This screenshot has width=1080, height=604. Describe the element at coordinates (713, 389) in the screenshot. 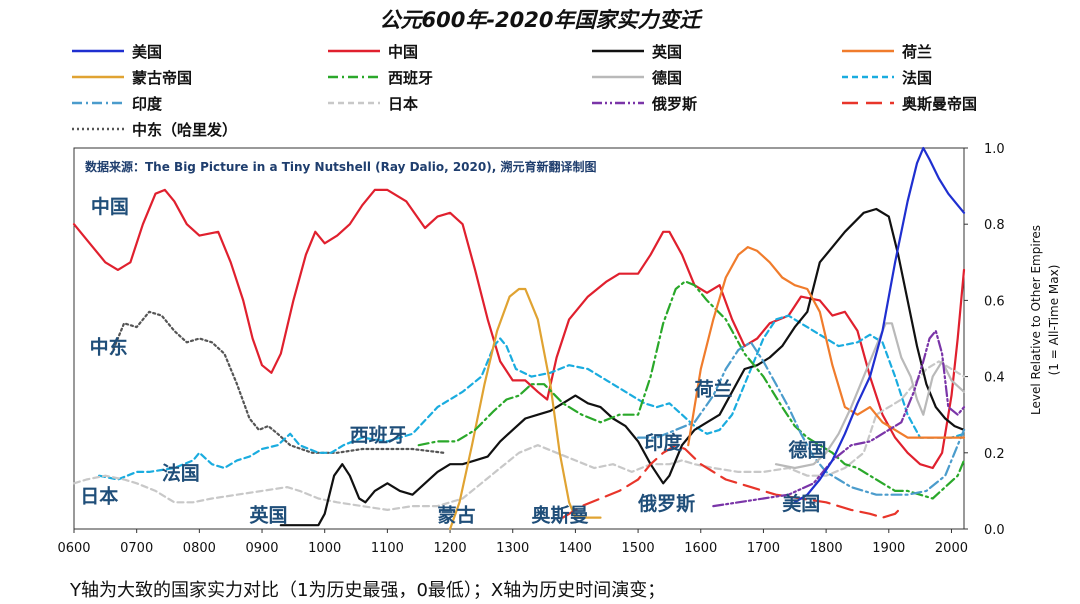

I see `annotation-netherlands: 荷兰` at that location.